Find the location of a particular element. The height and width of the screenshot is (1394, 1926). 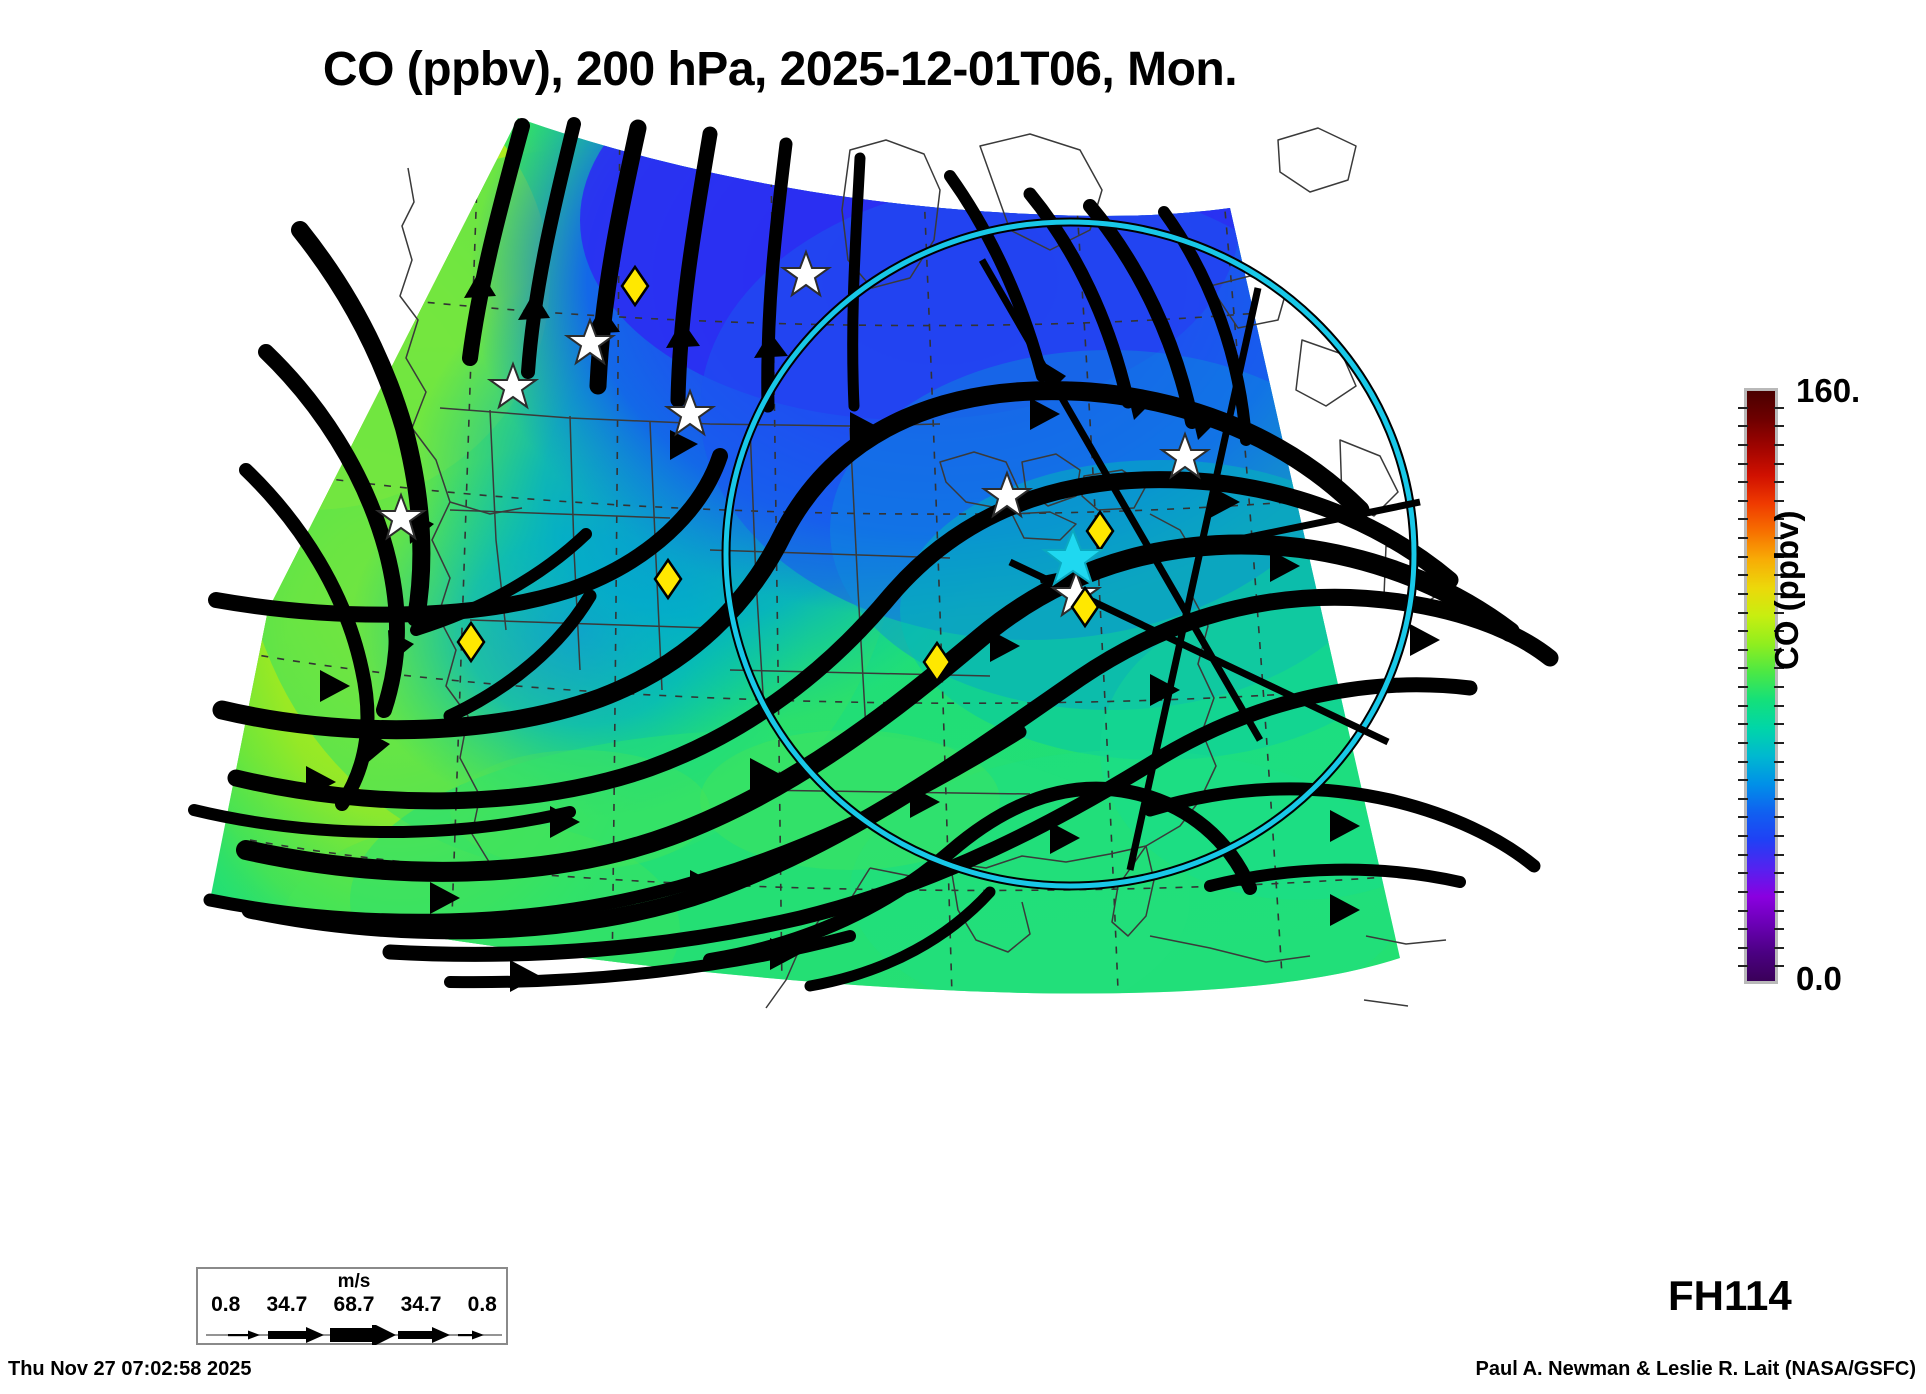

cyan-star-launch-site is located at coordinates (1073, 557).